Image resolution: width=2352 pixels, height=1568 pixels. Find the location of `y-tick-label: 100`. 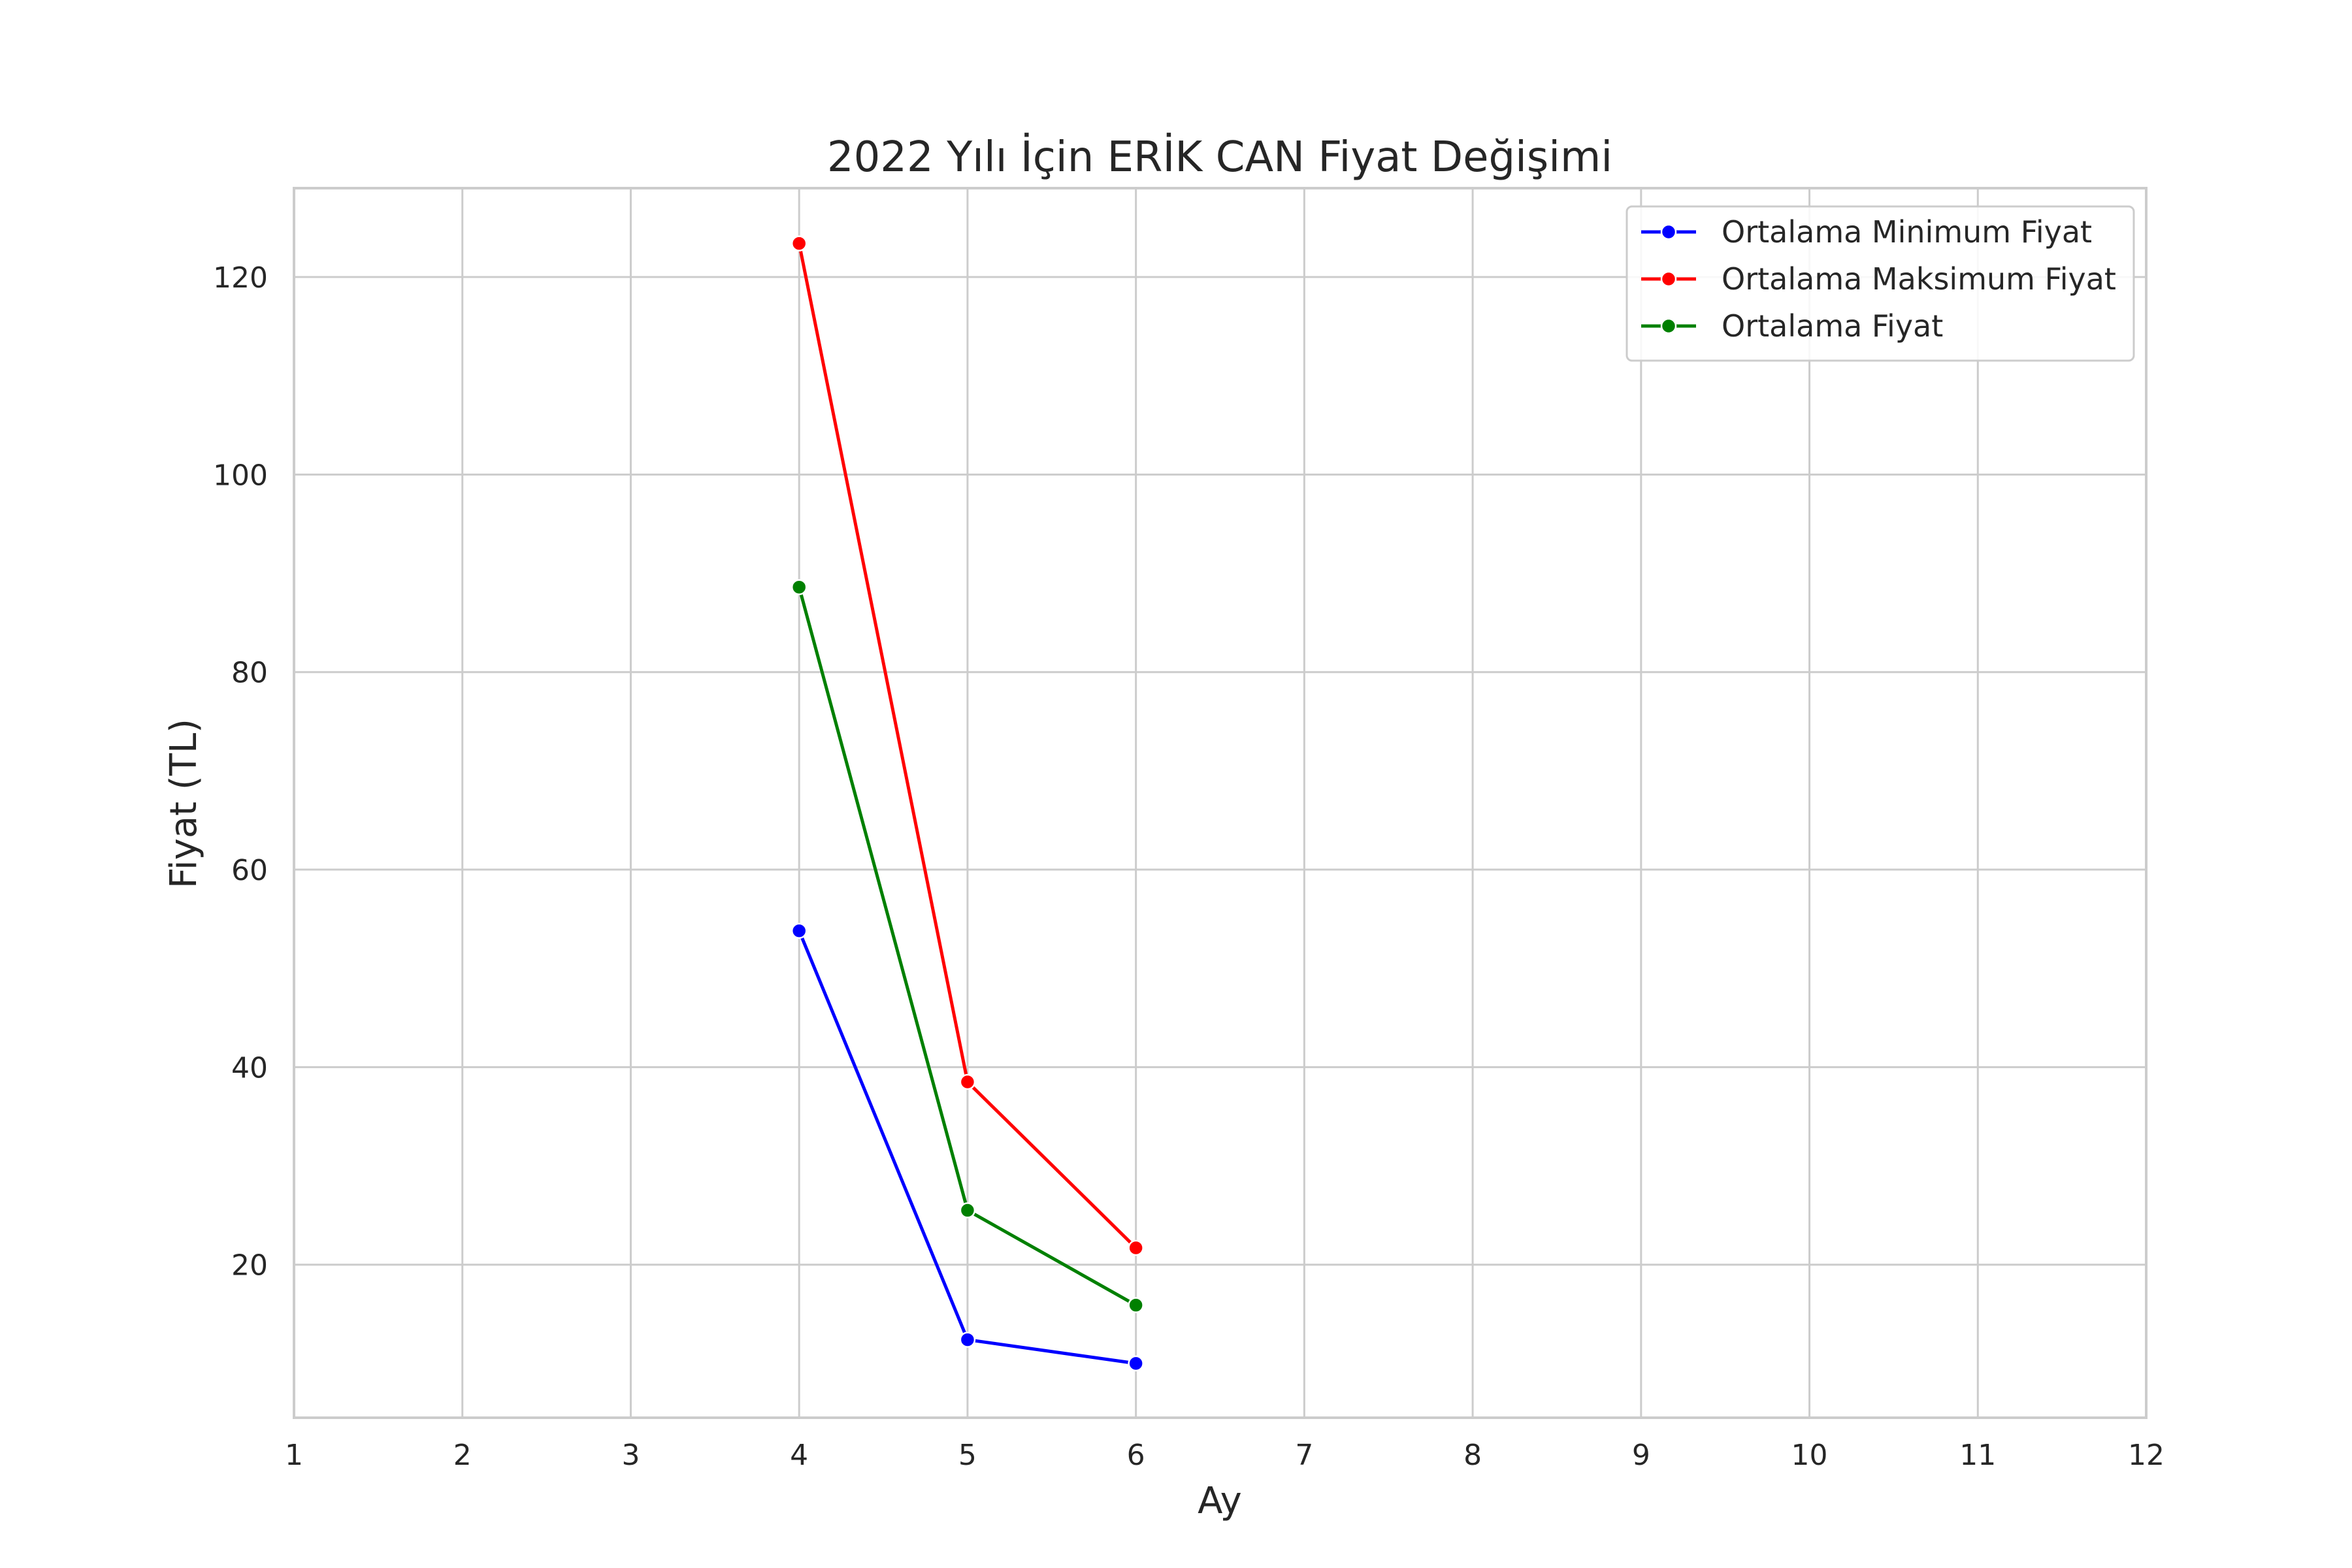

y-tick-label: 100 is located at coordinates (240, 475).